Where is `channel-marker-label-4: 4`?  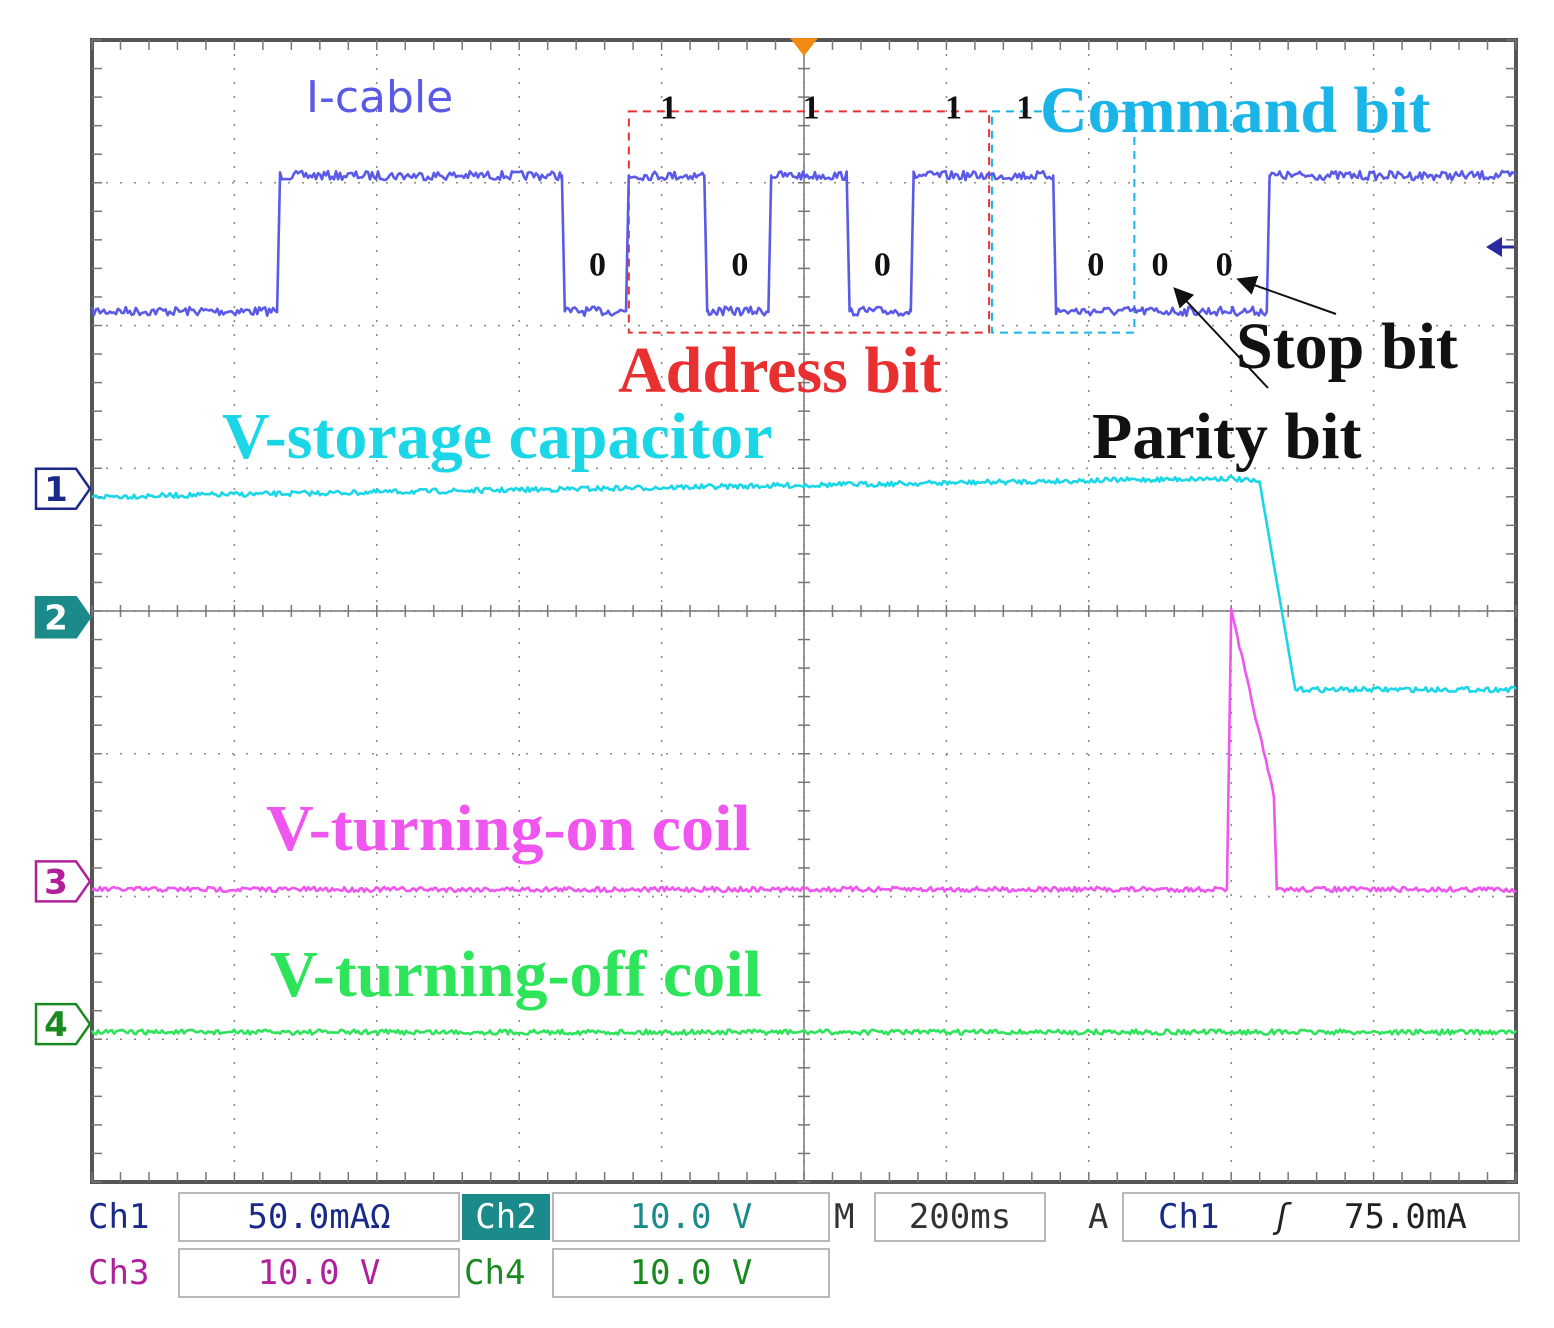
channel-marker-label-4: 4 is located at coordinates (56, 1025).